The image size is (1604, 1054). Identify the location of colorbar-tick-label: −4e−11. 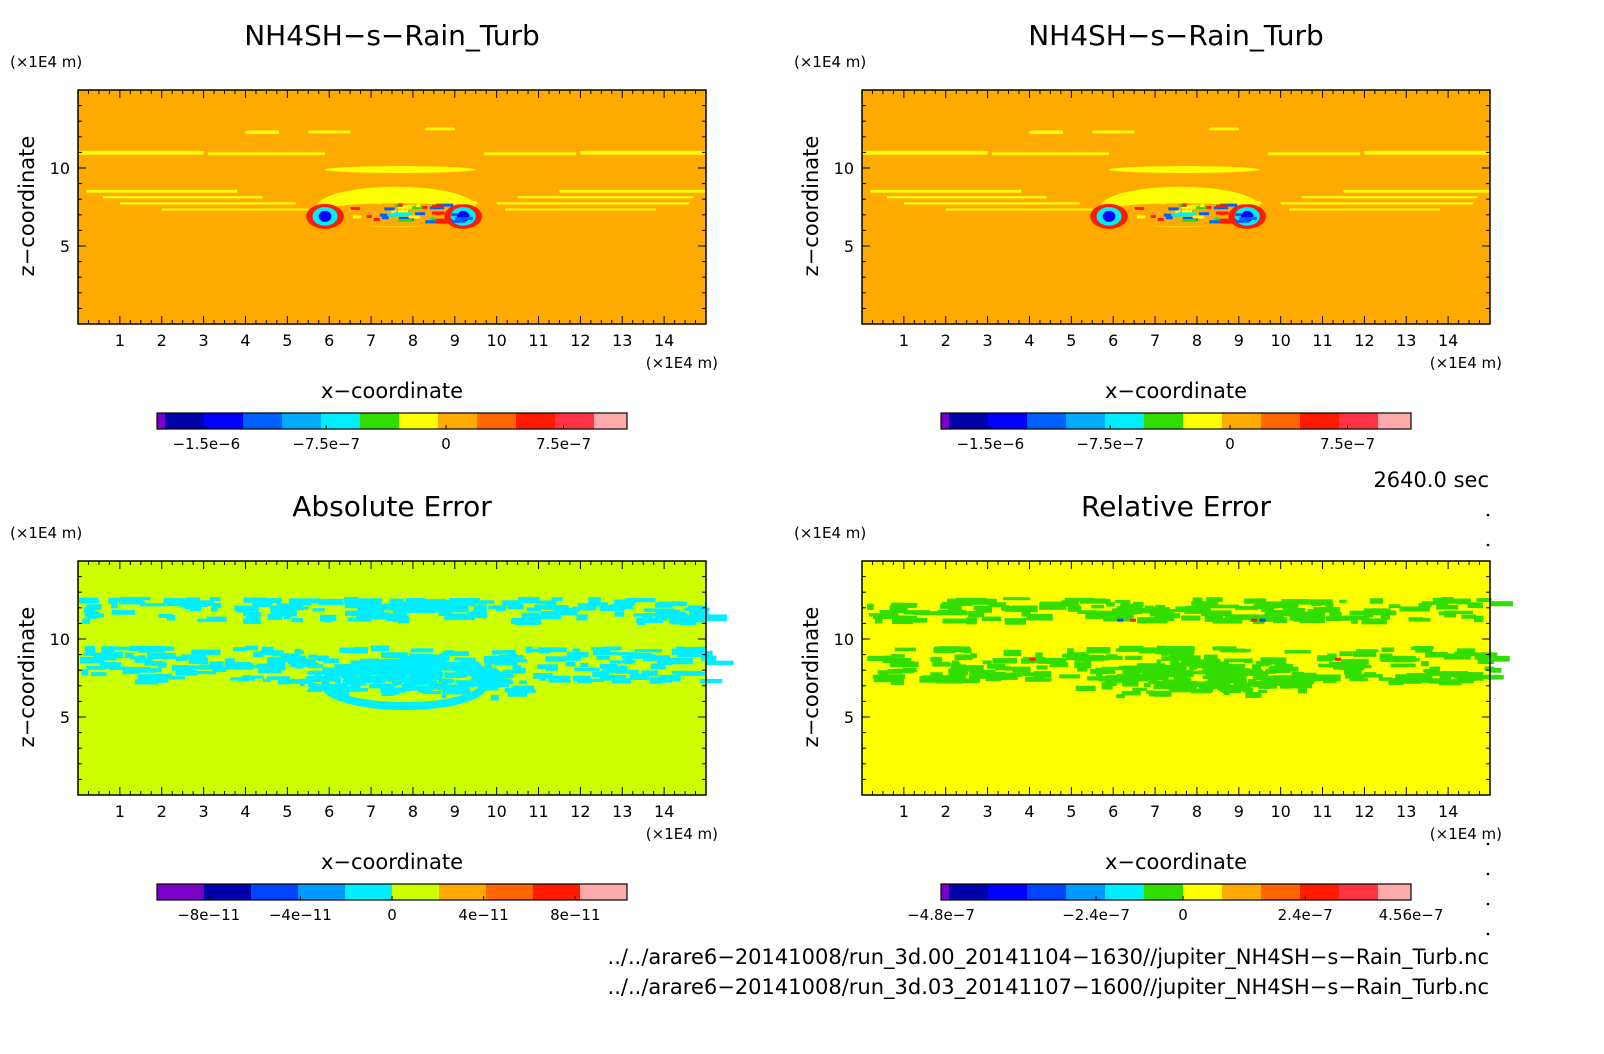
(300, 915).